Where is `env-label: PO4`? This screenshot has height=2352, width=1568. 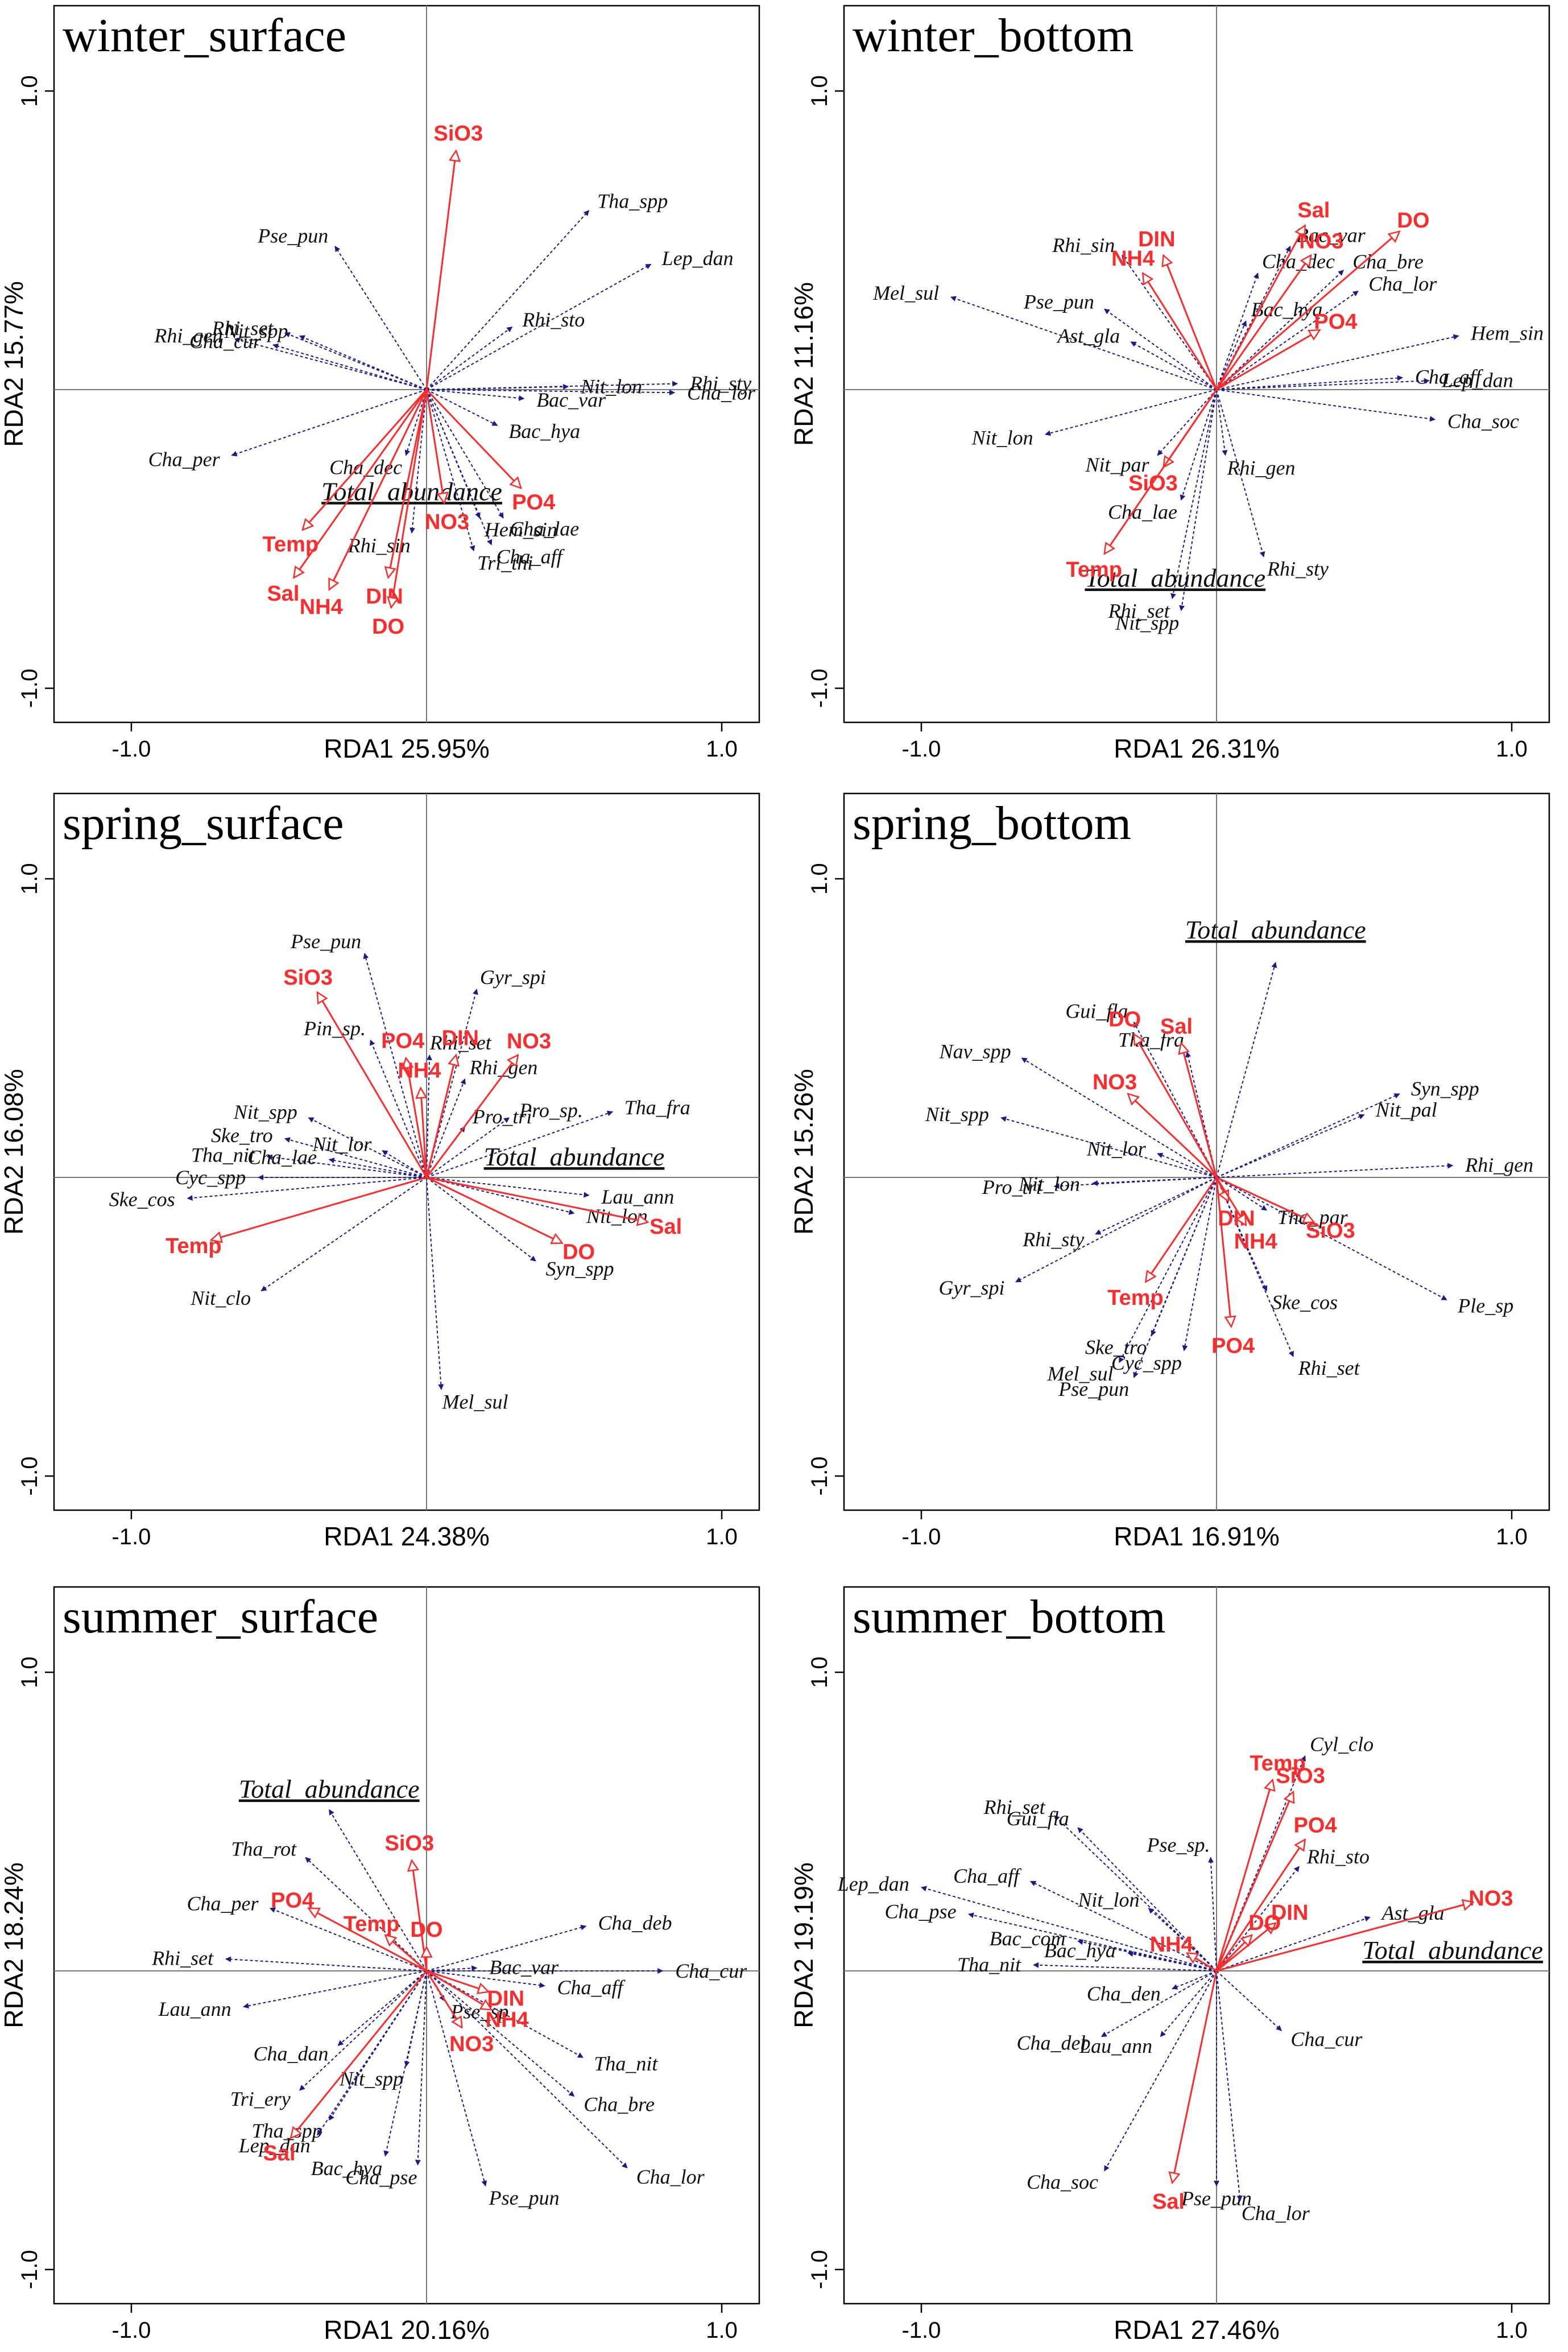 env-label: PO4 is located at coordinates (1233, 1346).